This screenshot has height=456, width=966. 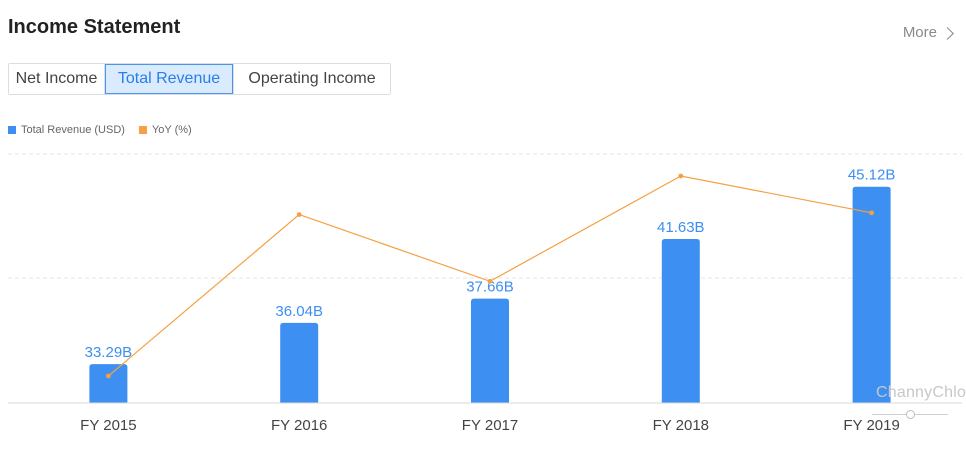 What do you see at coordinates (73, 130) in the screenshot?
I see `legend-label-revenue: Total Revenue (USD)` at bounding box center [73, 130].